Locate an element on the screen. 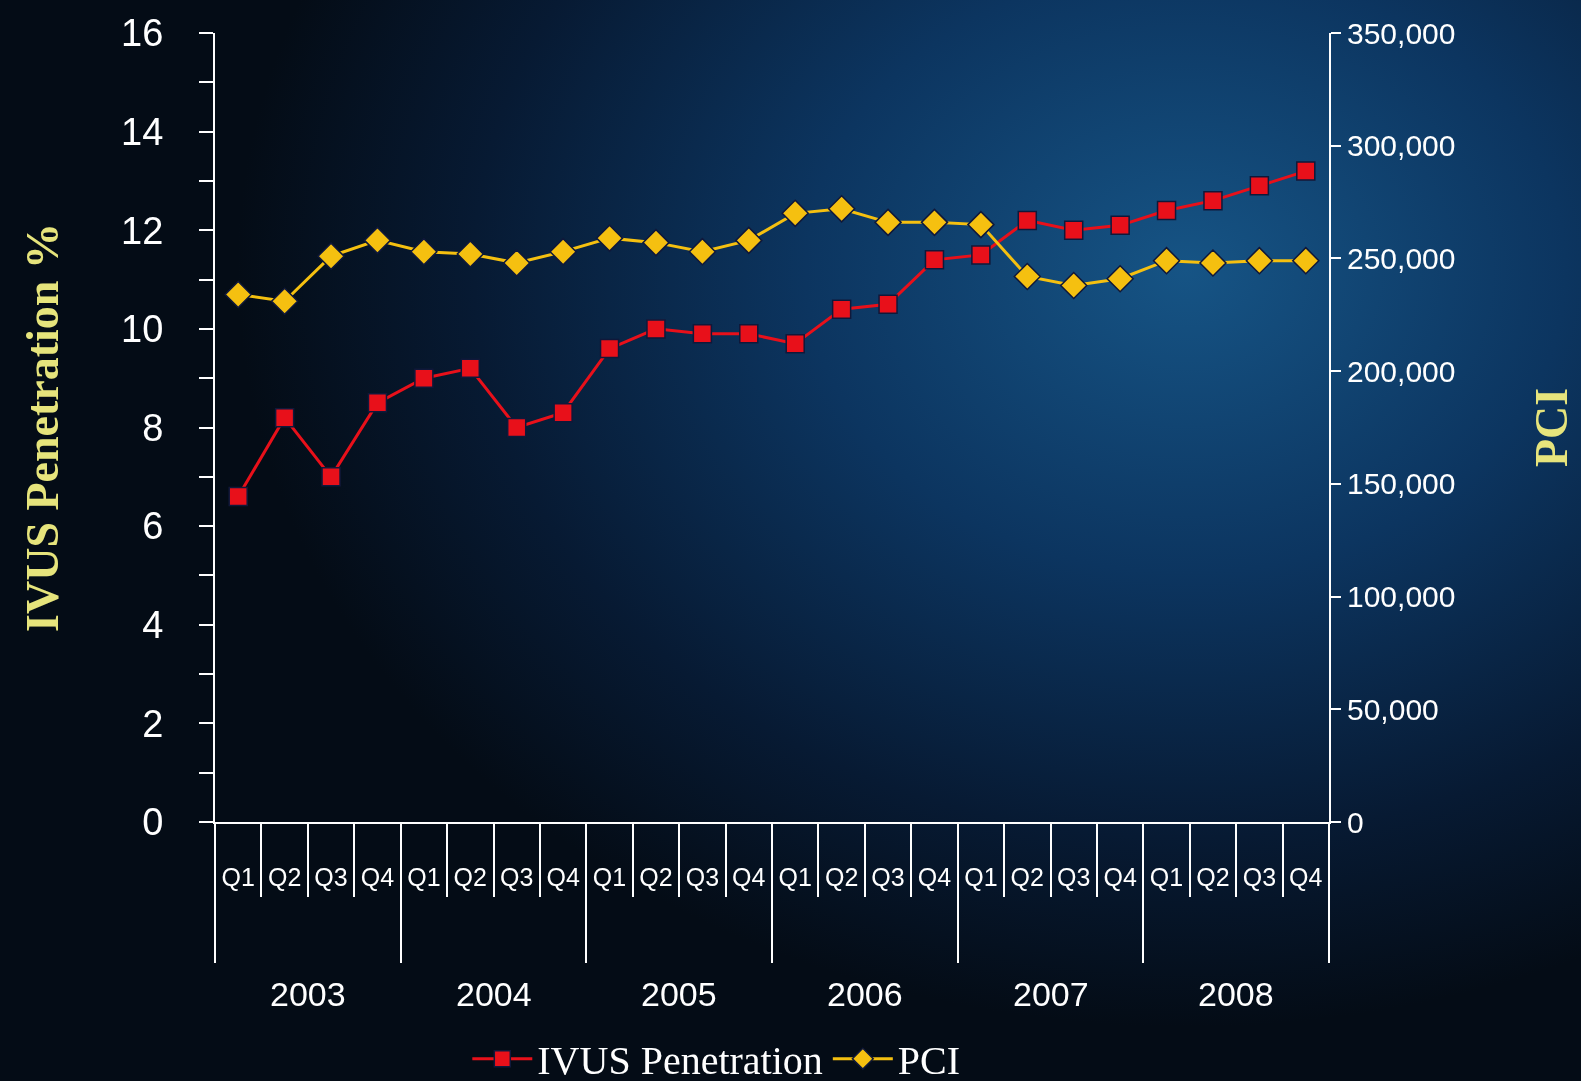 This screenshot has height=1081, width=1581. legend-label: IVUS Penetration is located at coordinates (680, 1059).